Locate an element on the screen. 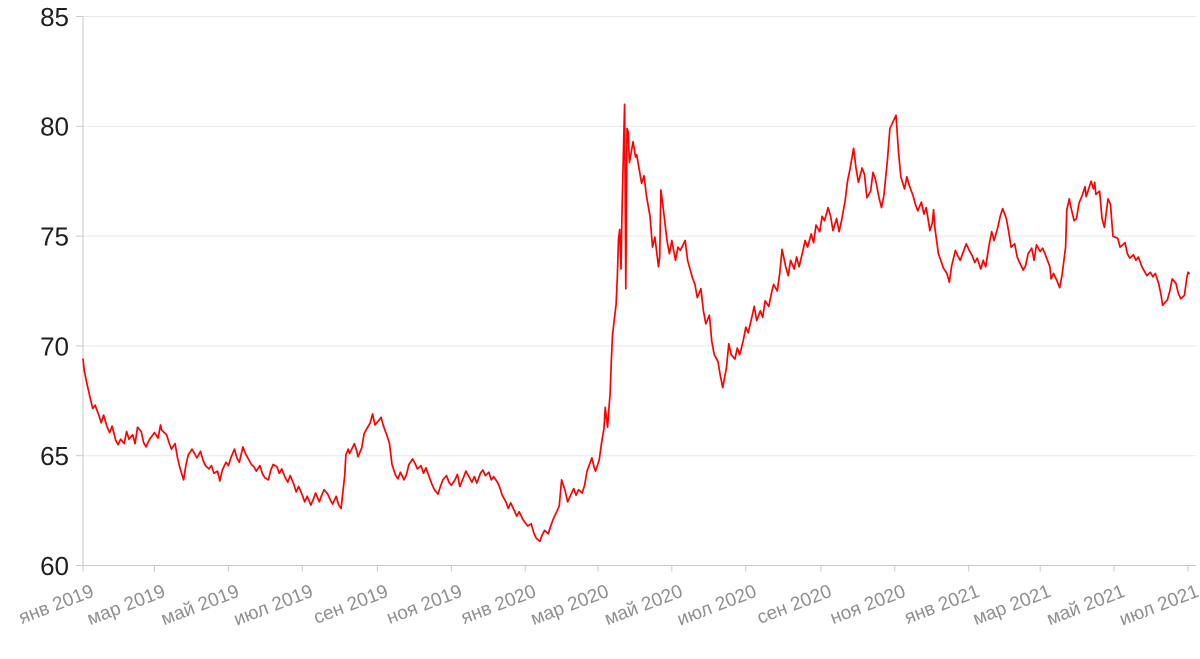 This screenshot has width=1200, height=659. y-axis-tick-label: 85 is located at coordinates (54, 17).